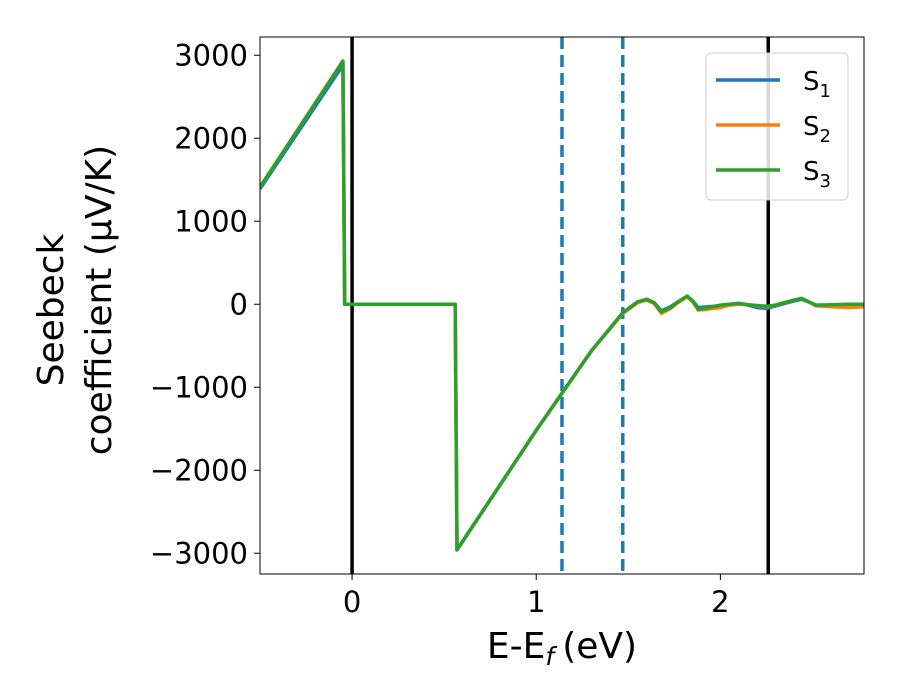 The height and width of the screenshot is (700, 900). I want to click on y-tick-label-5: −2000, so click(199, 470).